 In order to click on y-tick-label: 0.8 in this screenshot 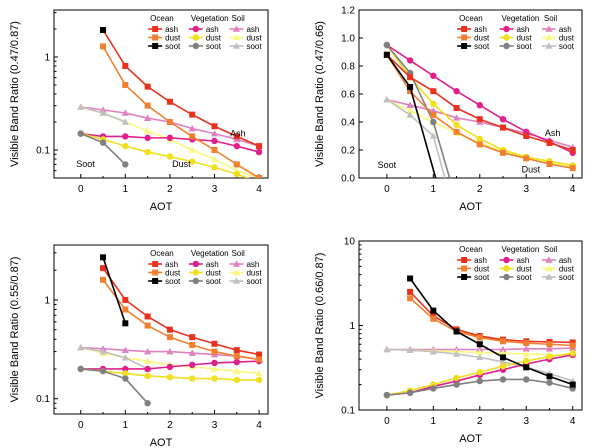, I will do `click(348, 67)`.